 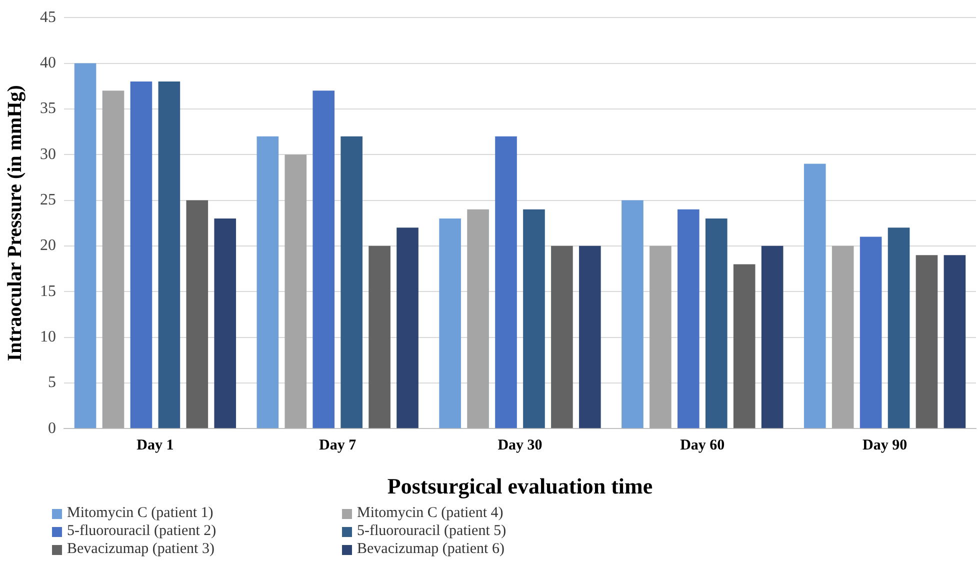 What do you see at coordinates (155, 445) in the screenshot?
I see `x-tick-label: Day 1` at bounding box center [155, 445].